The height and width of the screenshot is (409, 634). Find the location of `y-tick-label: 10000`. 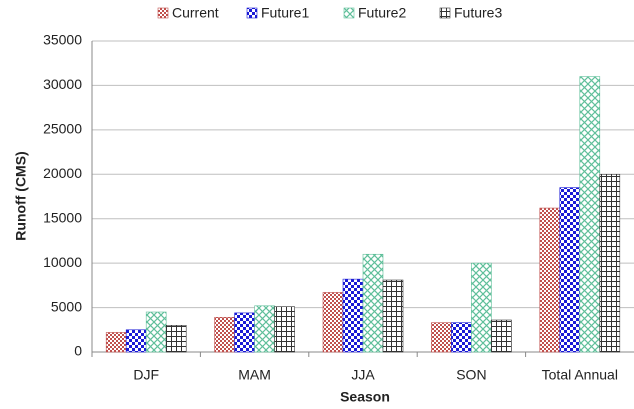

y-tick-label: 10000 is located at coordinates (62, 262).